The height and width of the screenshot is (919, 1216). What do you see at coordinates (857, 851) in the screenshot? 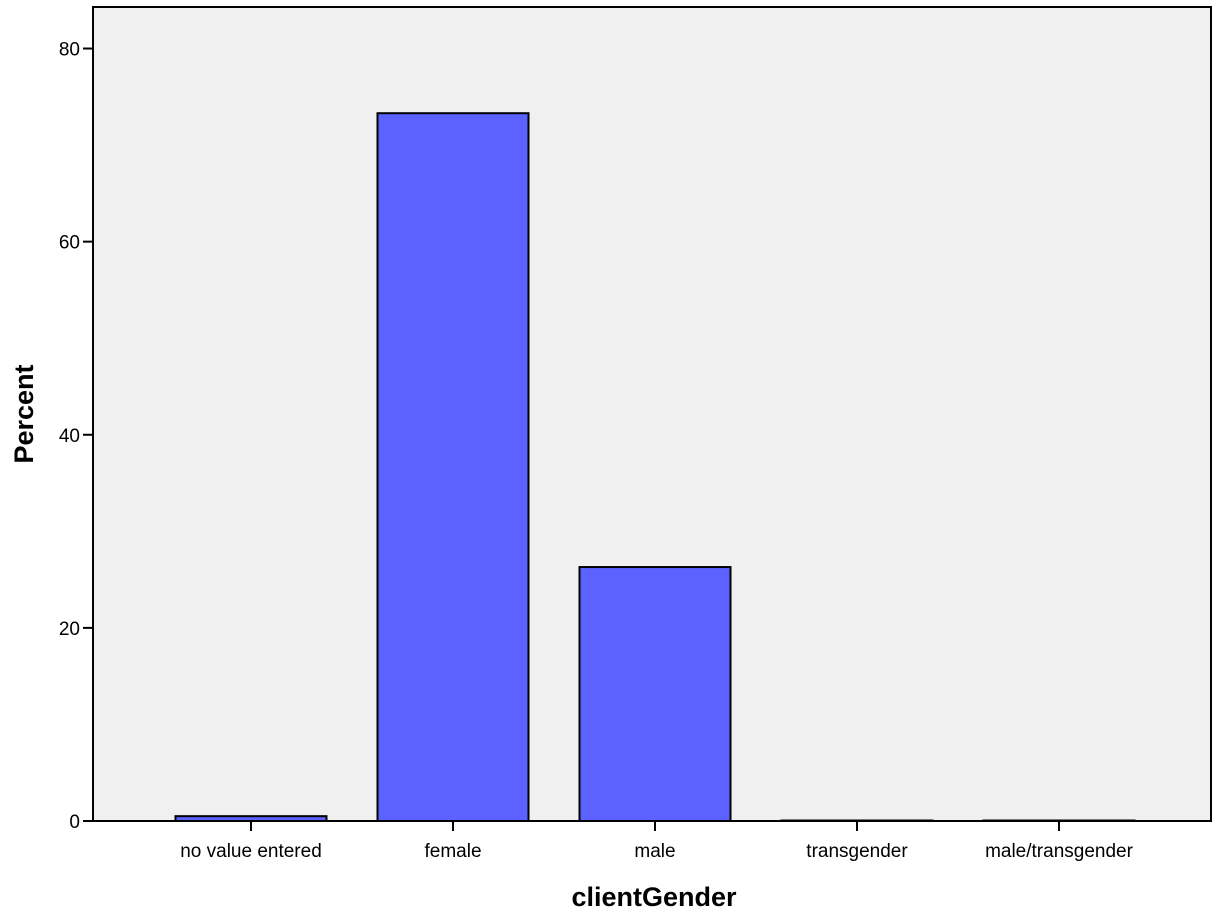
I see `x-tick-label: transgender` at bounding box center [857, 851].